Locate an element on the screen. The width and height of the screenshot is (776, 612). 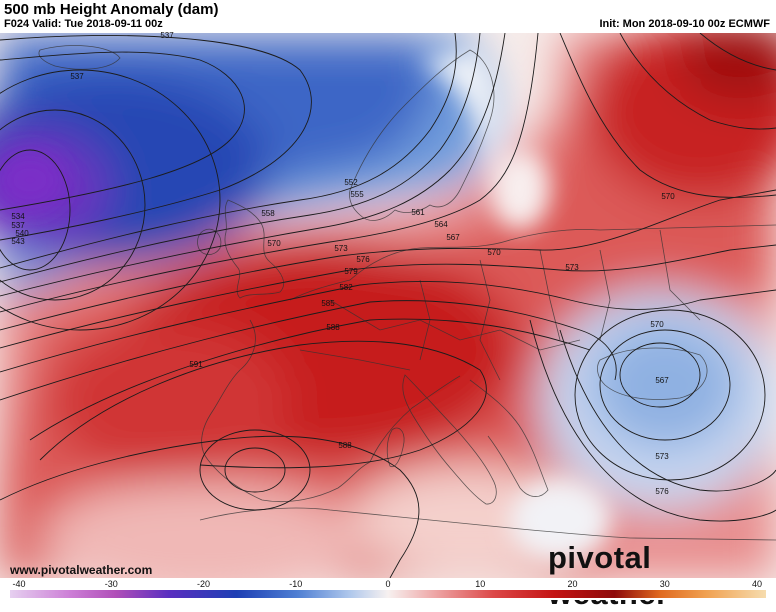
brand-logo: pivotal weather is located at coordinates (608, 575).